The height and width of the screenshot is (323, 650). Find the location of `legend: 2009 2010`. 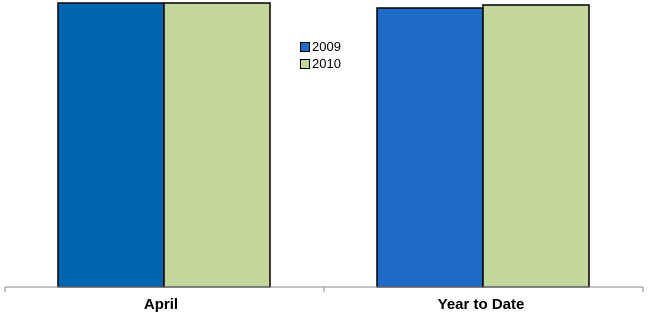

legend: 2009 2010 is located at coordinates (320, 55).